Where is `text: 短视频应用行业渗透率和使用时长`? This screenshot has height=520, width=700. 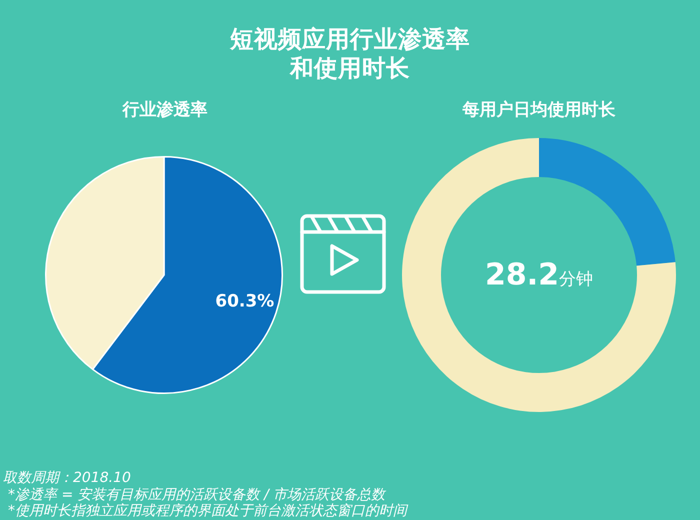
text: 短视频应用行业渗透率和使用时长 is located at coordinates (349, 54).